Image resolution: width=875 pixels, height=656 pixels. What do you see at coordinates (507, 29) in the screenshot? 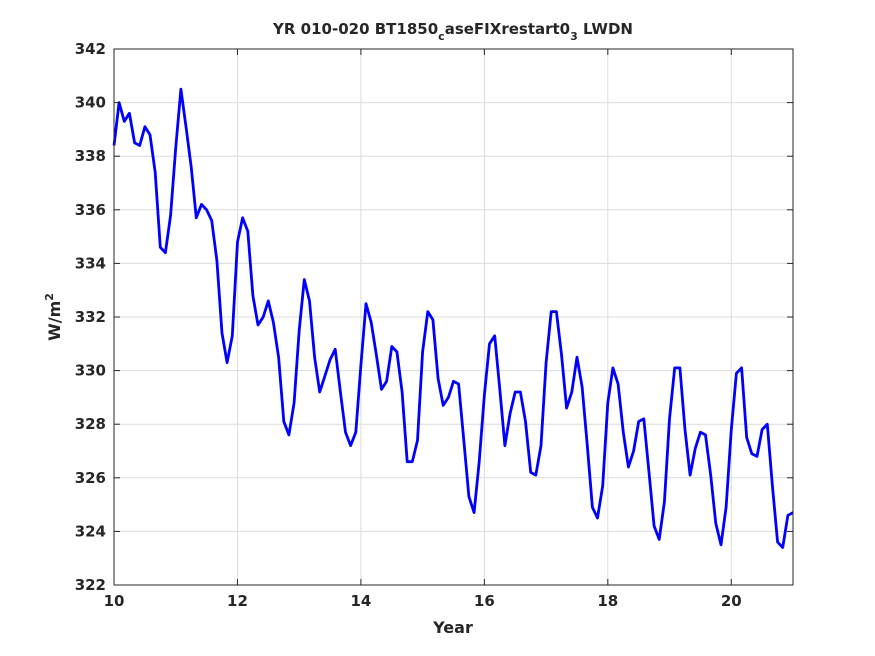
I see `title-middle: aseFIXrestart0` at bounding box center [507, 29].